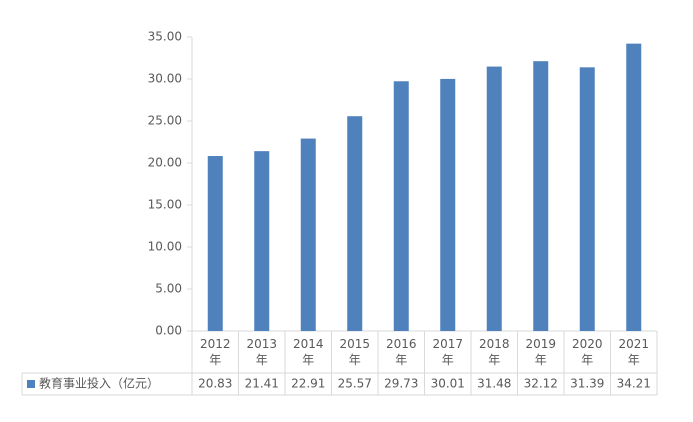 Image resolution: width=693 pixels, height=422 pixels. I want to click on table-value: 32.12, so click(541, 384).